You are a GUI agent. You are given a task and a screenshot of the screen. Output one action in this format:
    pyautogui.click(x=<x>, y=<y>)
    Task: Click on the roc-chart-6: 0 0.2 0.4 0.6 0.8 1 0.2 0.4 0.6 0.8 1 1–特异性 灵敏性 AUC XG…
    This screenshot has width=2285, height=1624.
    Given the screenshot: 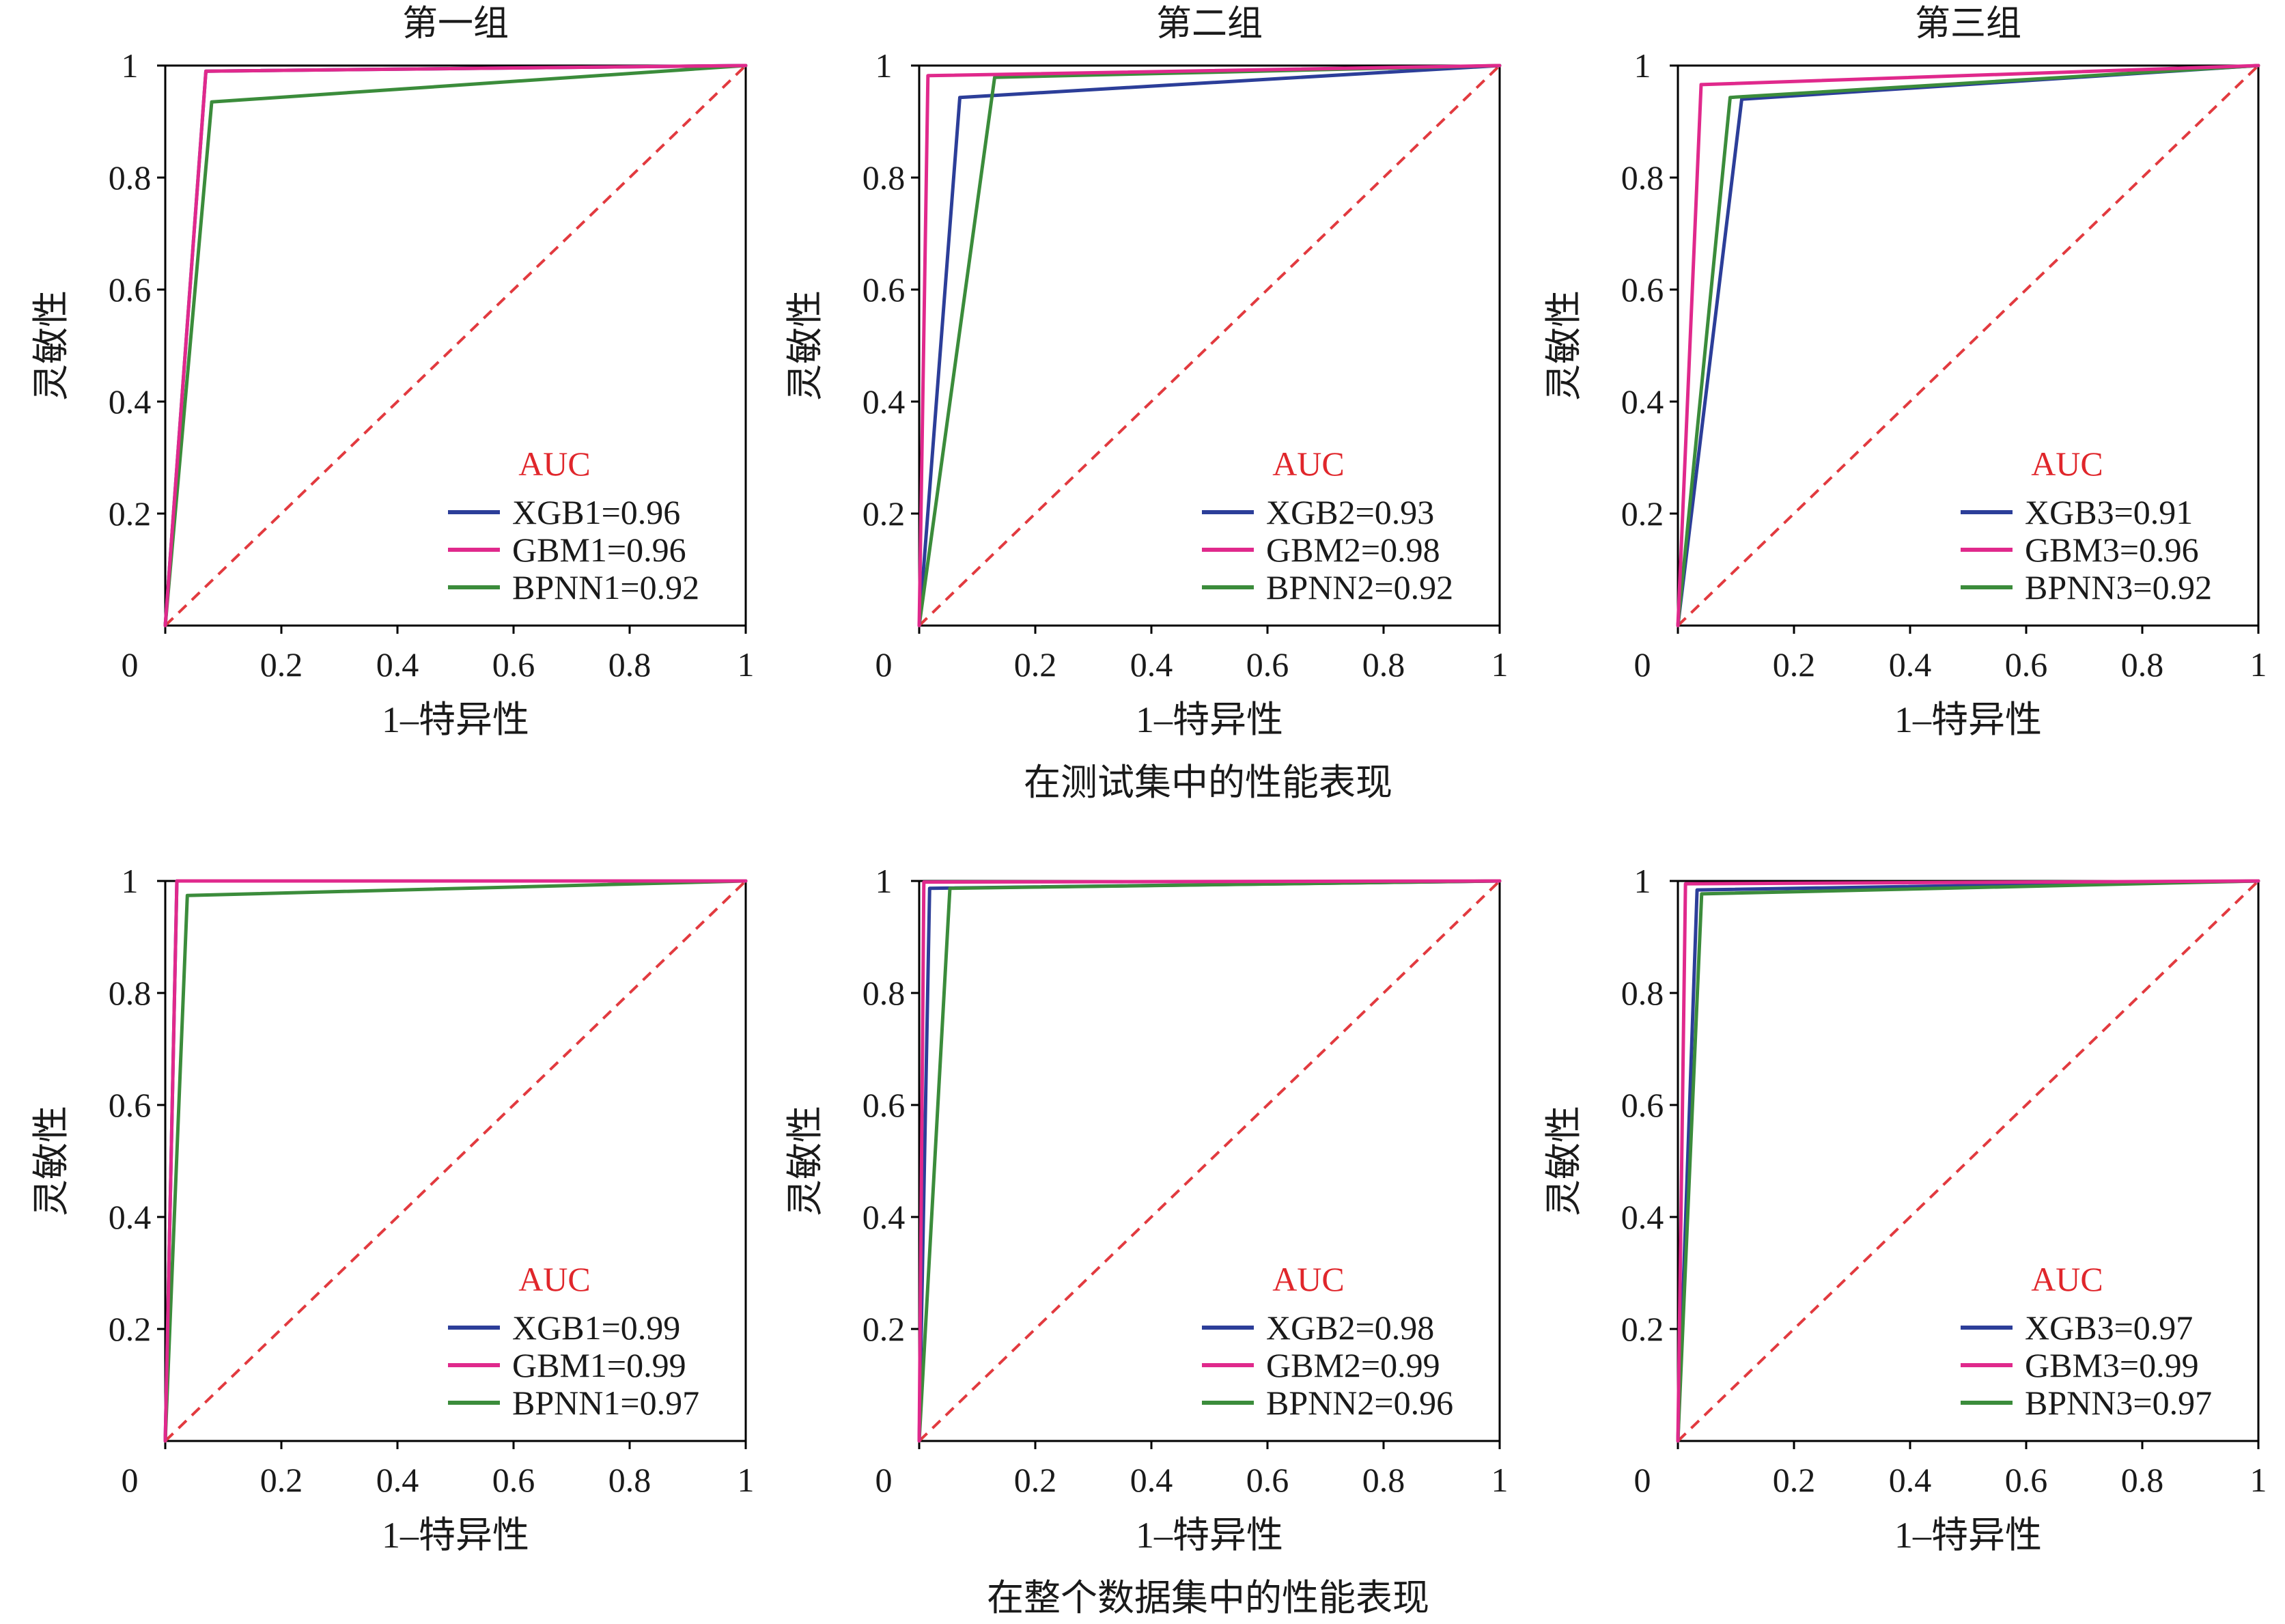 What is the action you would take?
    pyautogui.click(x=1905, y=1209)
    